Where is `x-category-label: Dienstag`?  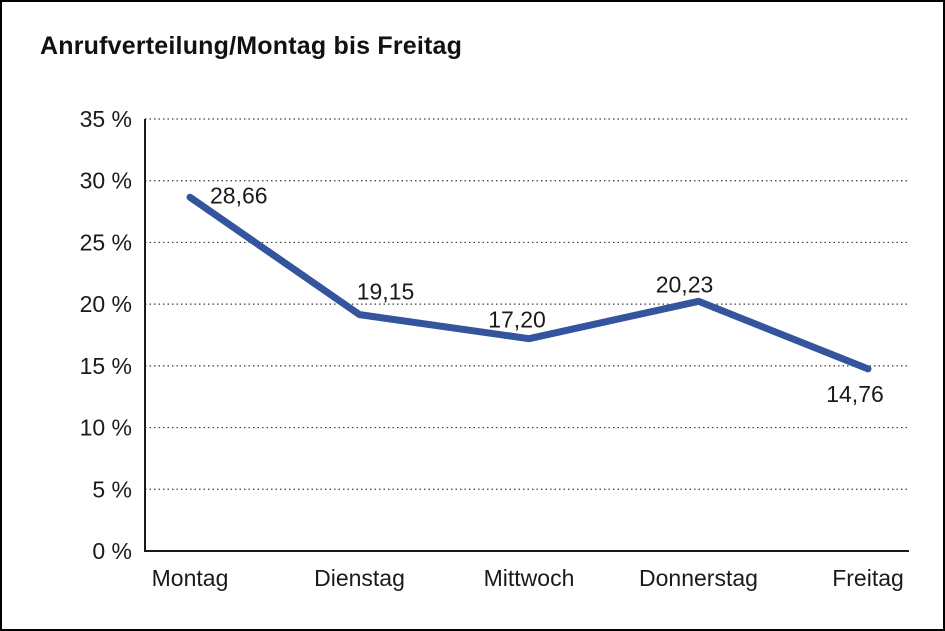 x-category-label: Dienstag is located at coordinates (359, 578).